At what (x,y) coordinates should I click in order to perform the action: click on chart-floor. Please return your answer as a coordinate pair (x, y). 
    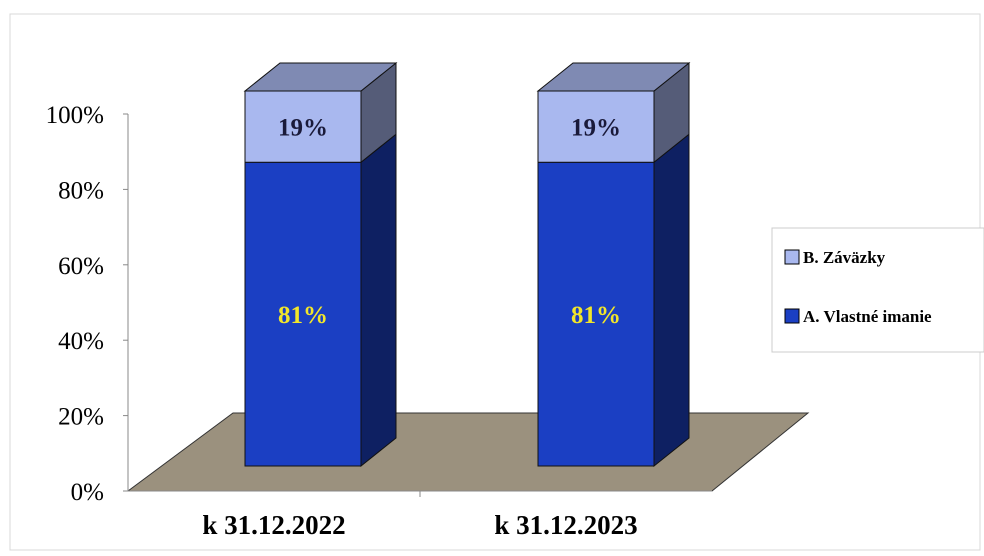
    Looking at the image, I should click on (468, 452).